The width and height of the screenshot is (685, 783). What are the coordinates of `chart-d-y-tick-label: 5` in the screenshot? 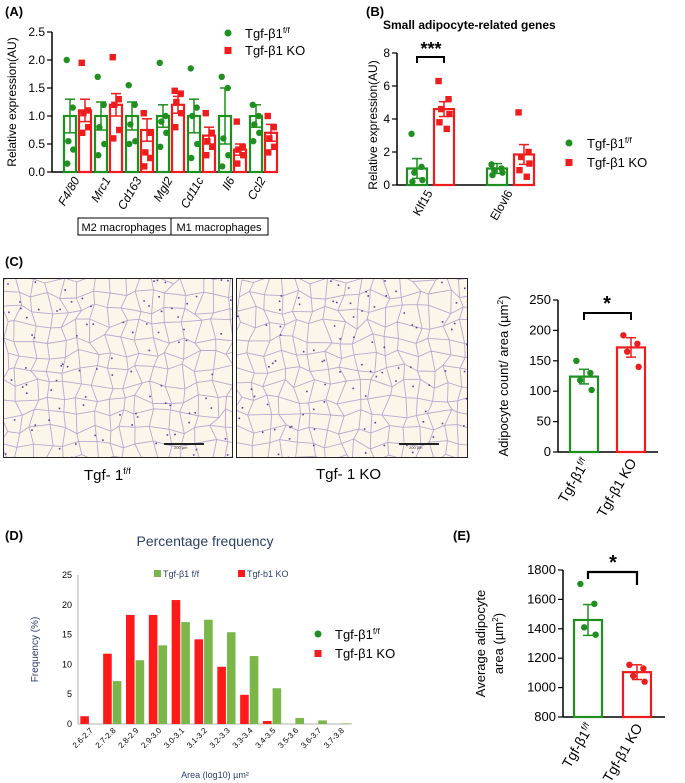 It's located at (69, 694).